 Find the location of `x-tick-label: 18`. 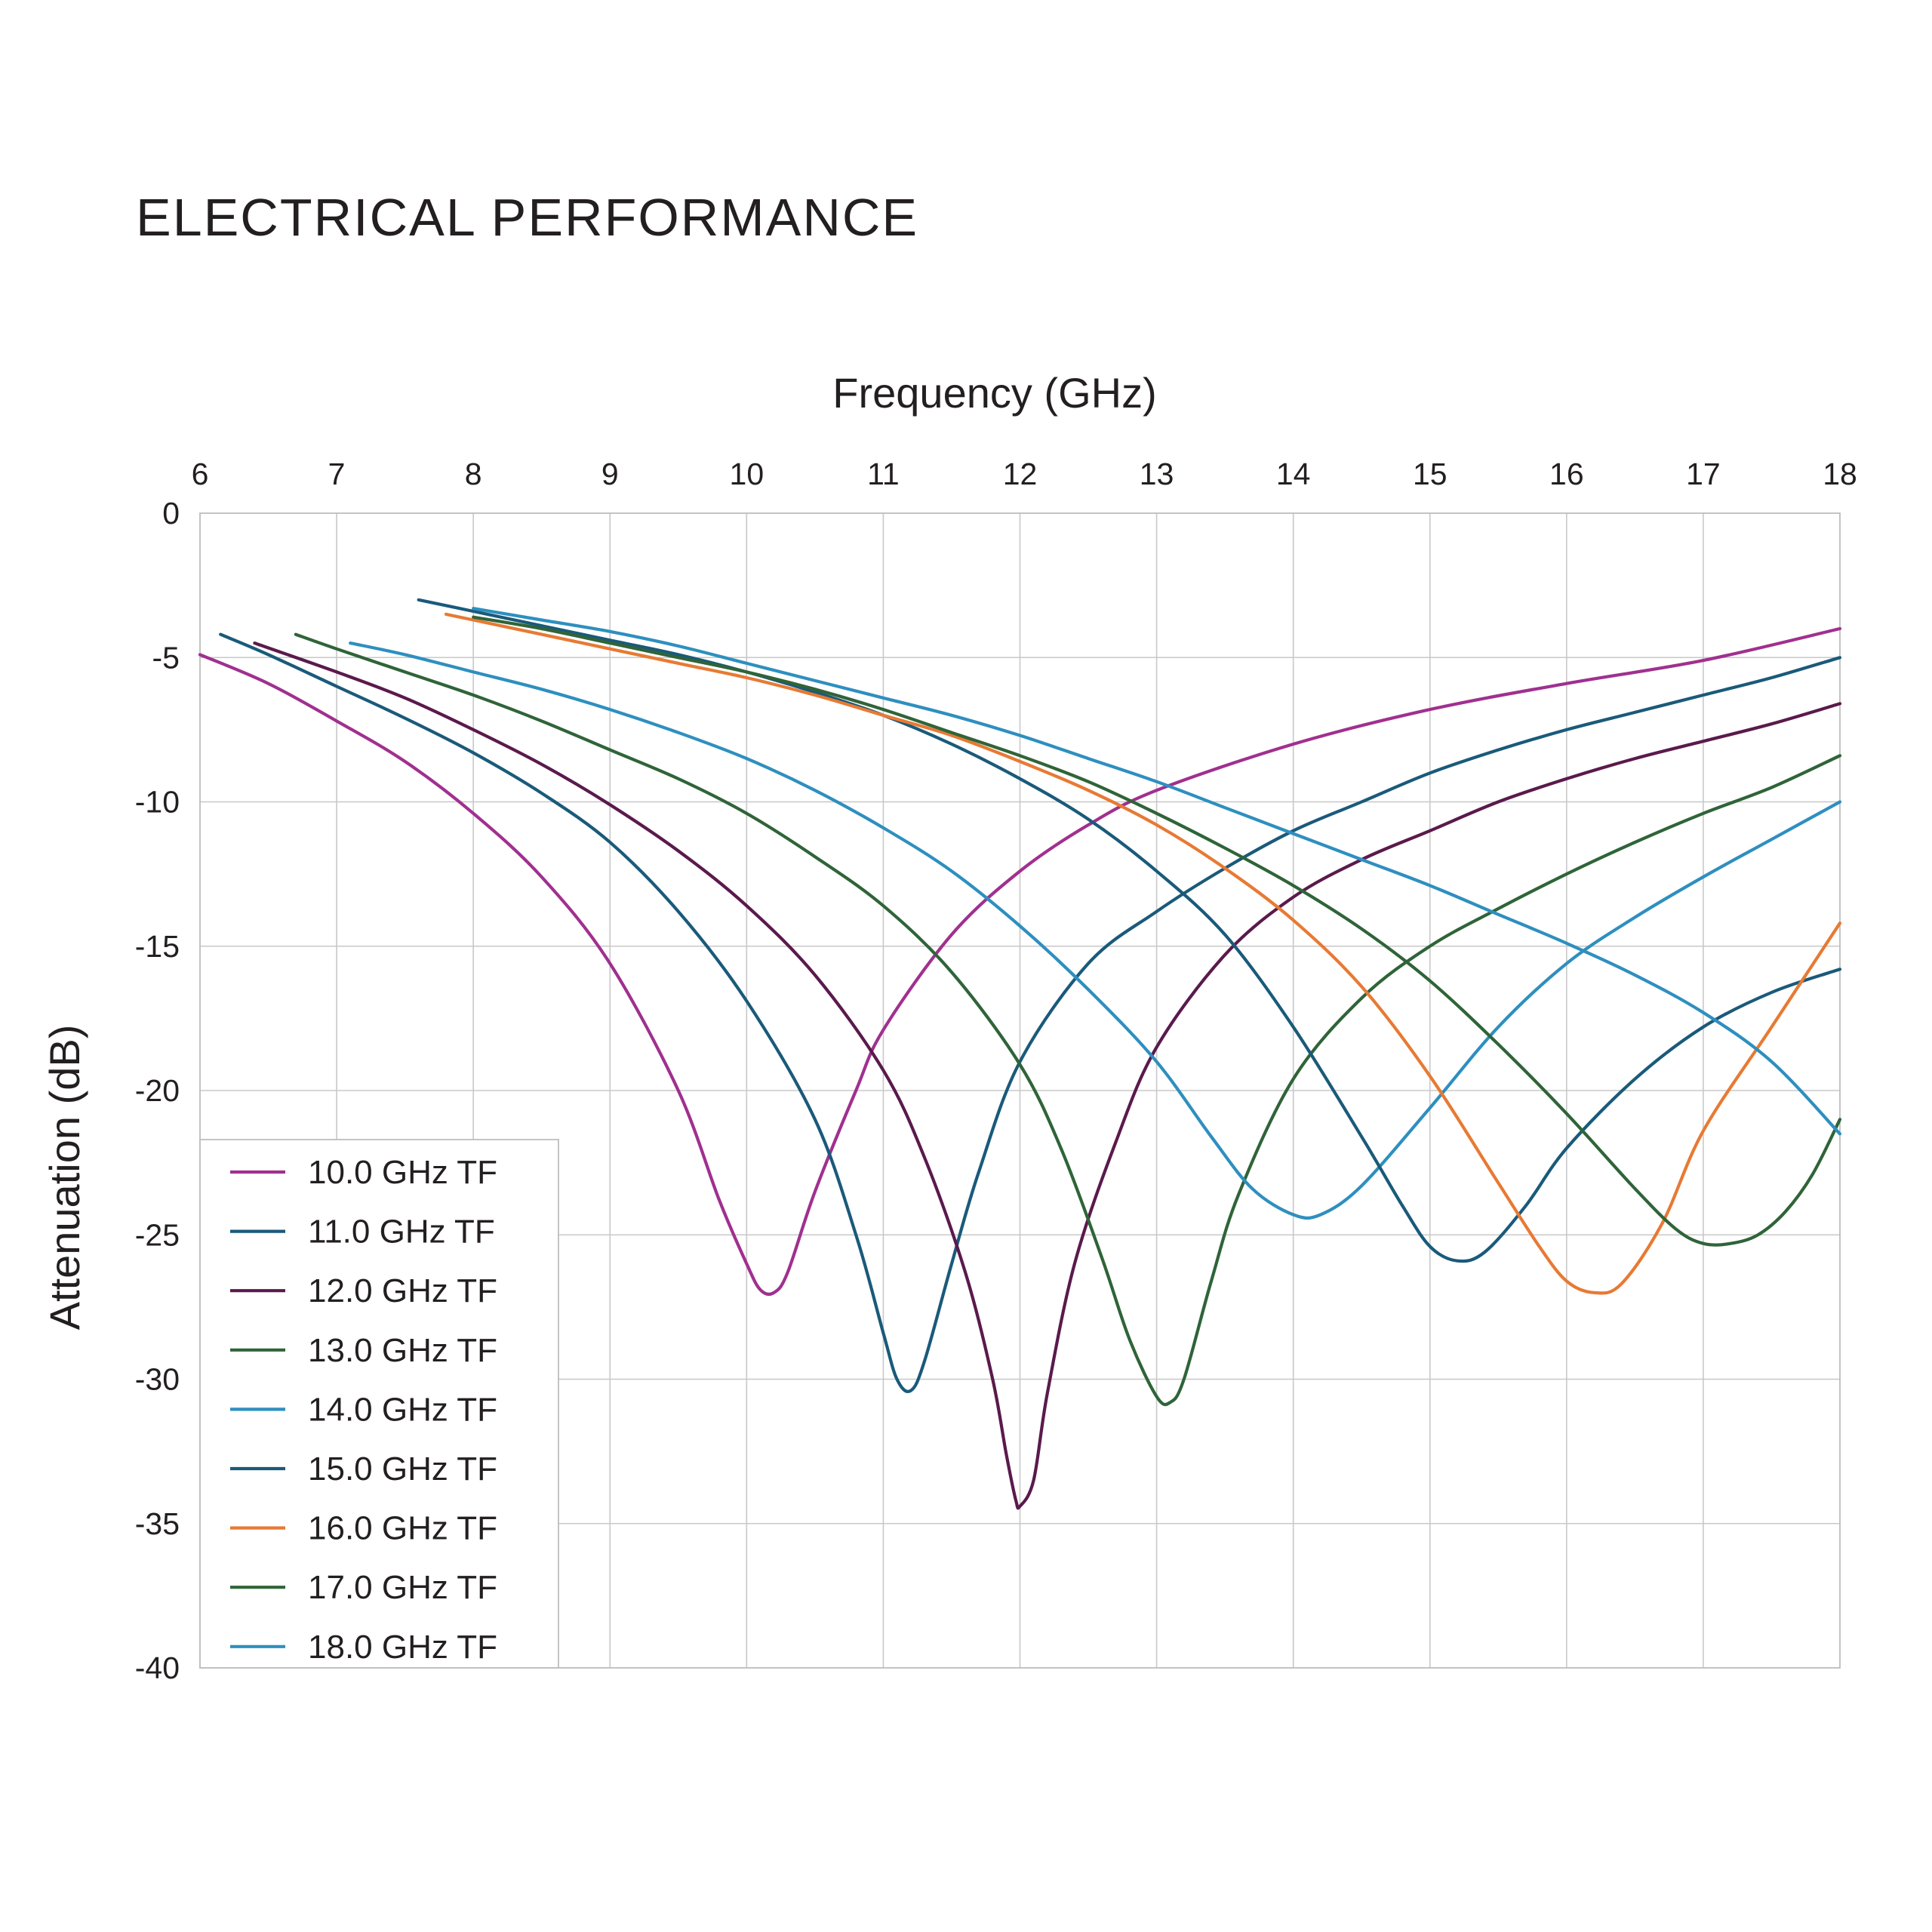

x-tick-label: 18 is located at coordinates (1840, 474).